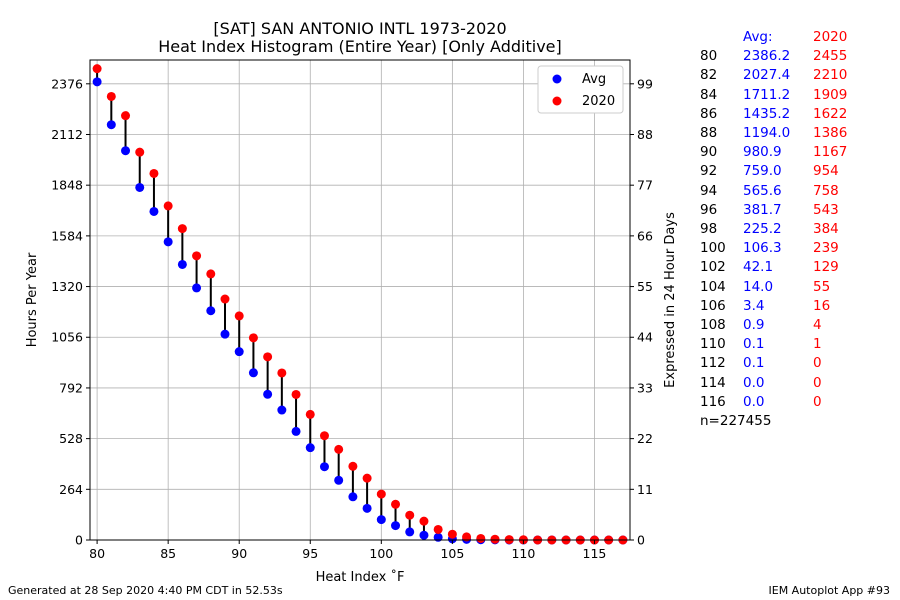 The width and height of the screenshot is (900, 600). I want to click on y-right-axis-label: Expressed in 24 Hour Days, so click(670, 300).